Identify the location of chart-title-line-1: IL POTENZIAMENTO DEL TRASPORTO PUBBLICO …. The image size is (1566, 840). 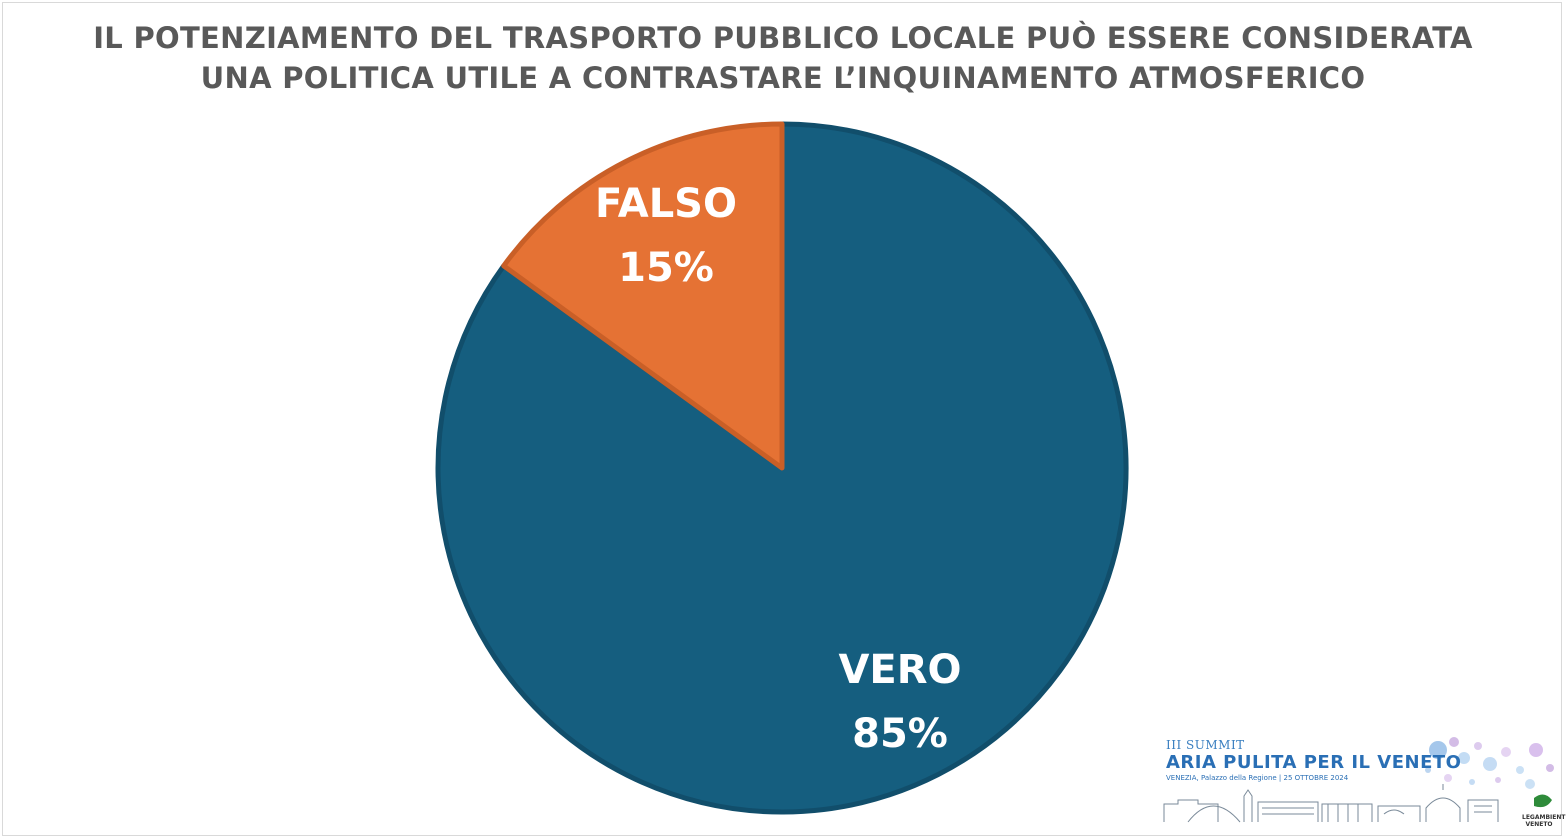
(783, 38).